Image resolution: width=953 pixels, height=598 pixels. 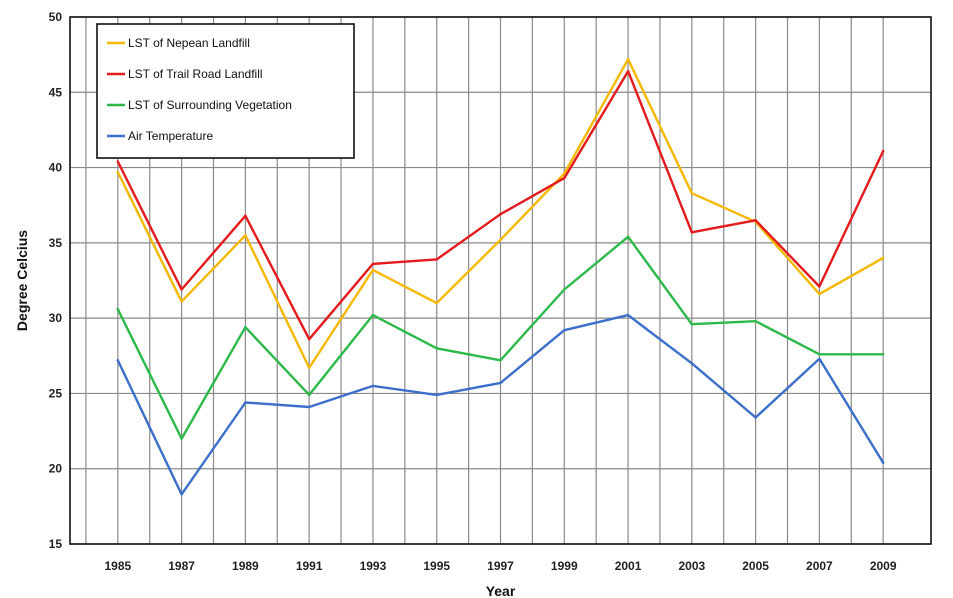 I want to click on x-tick-label: 1989, so click(x=245, y=566).